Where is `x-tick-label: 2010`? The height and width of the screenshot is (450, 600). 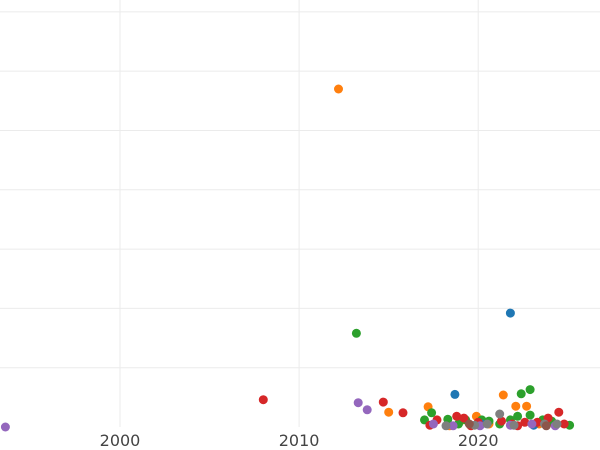 x-tick-label: 2010 is located at coordinates (299, 440).